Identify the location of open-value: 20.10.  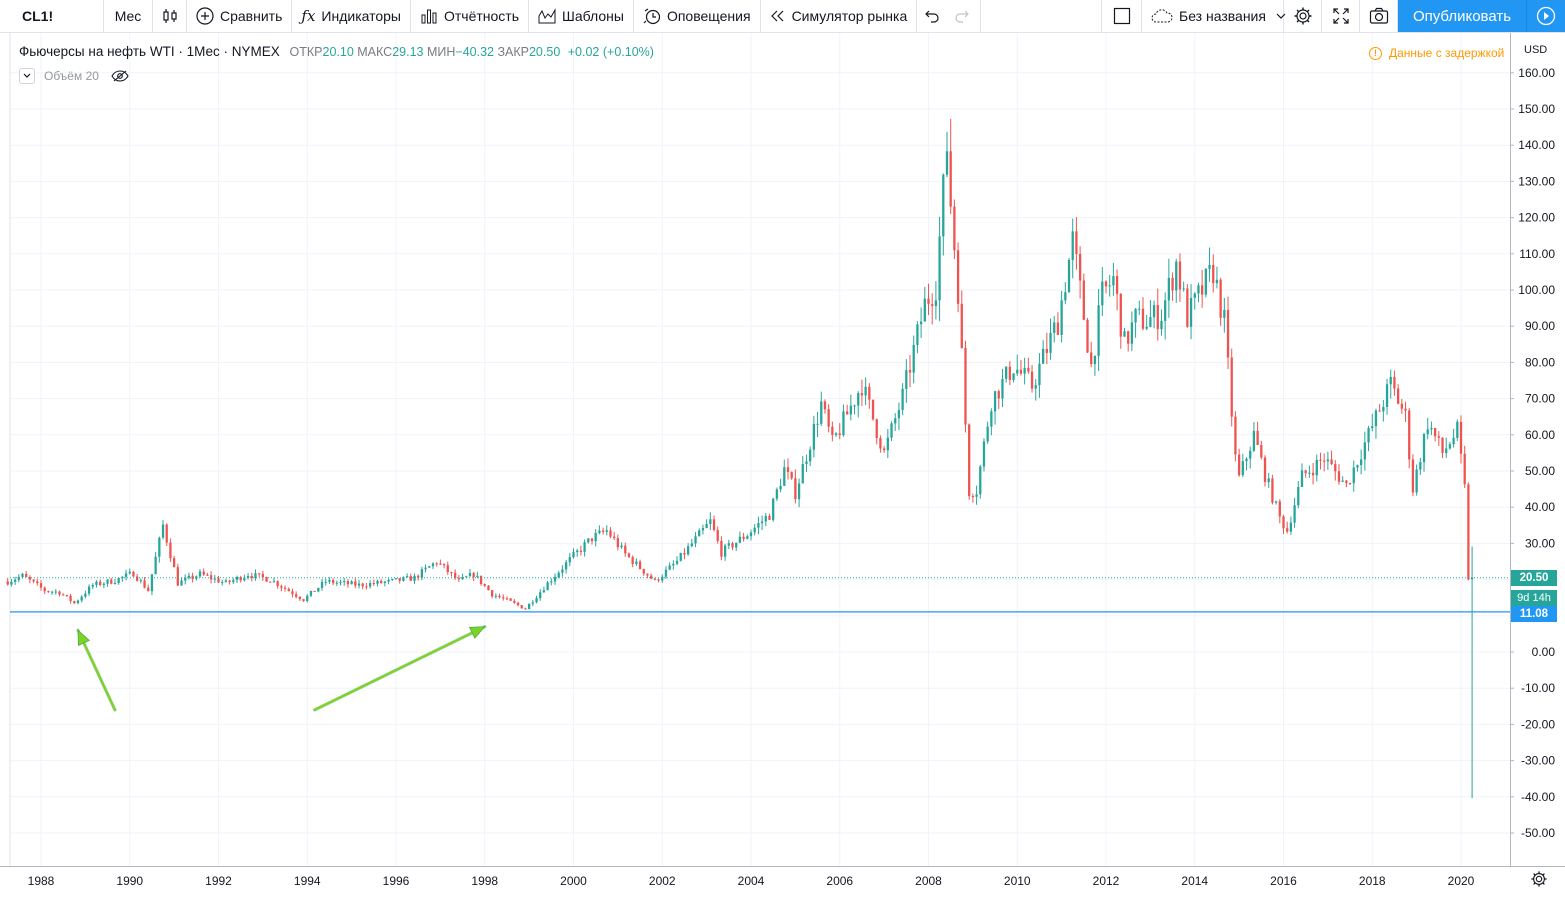
(338, 52).